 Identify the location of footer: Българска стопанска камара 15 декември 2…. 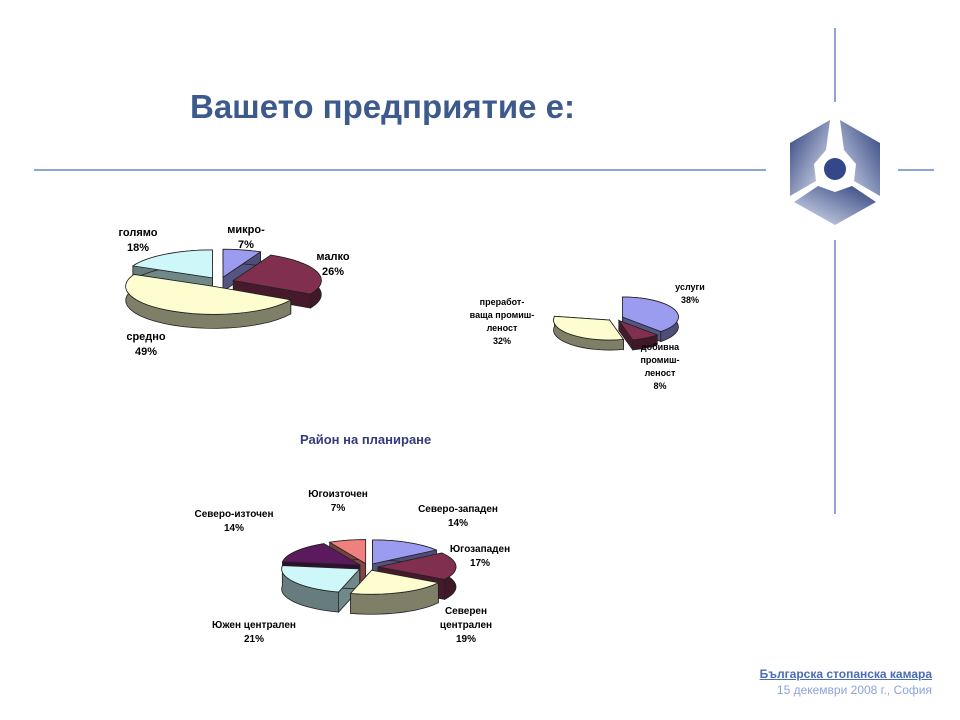
(846, 682).